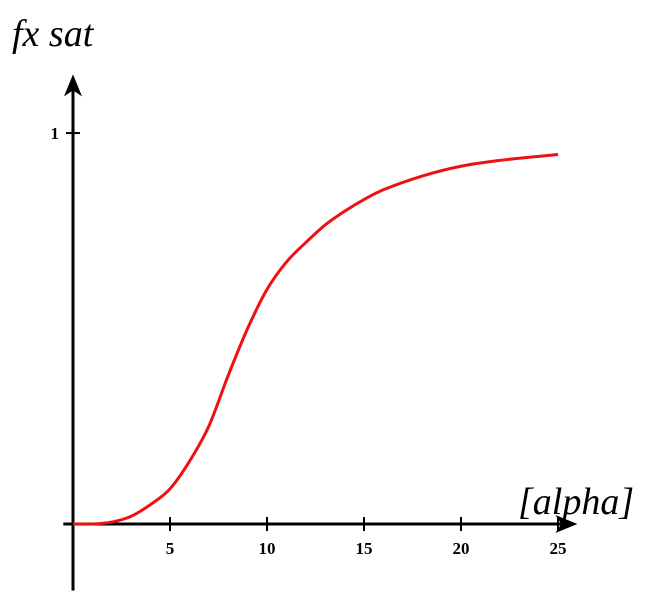 The height and width of the screenshot is (611, 672). What do you see at coordinates (53, 34) in the screenshot?
I see `chart-title: fx sat` at bounding box center [53, 34].